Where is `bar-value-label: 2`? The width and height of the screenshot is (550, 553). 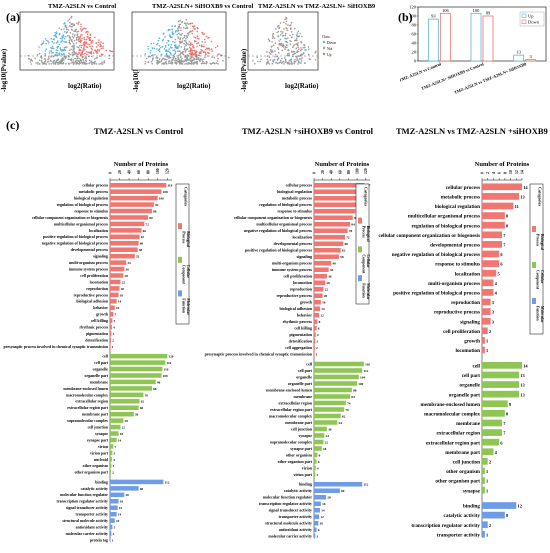 bar-value-label: 2 is located at coordinates (490, 331).